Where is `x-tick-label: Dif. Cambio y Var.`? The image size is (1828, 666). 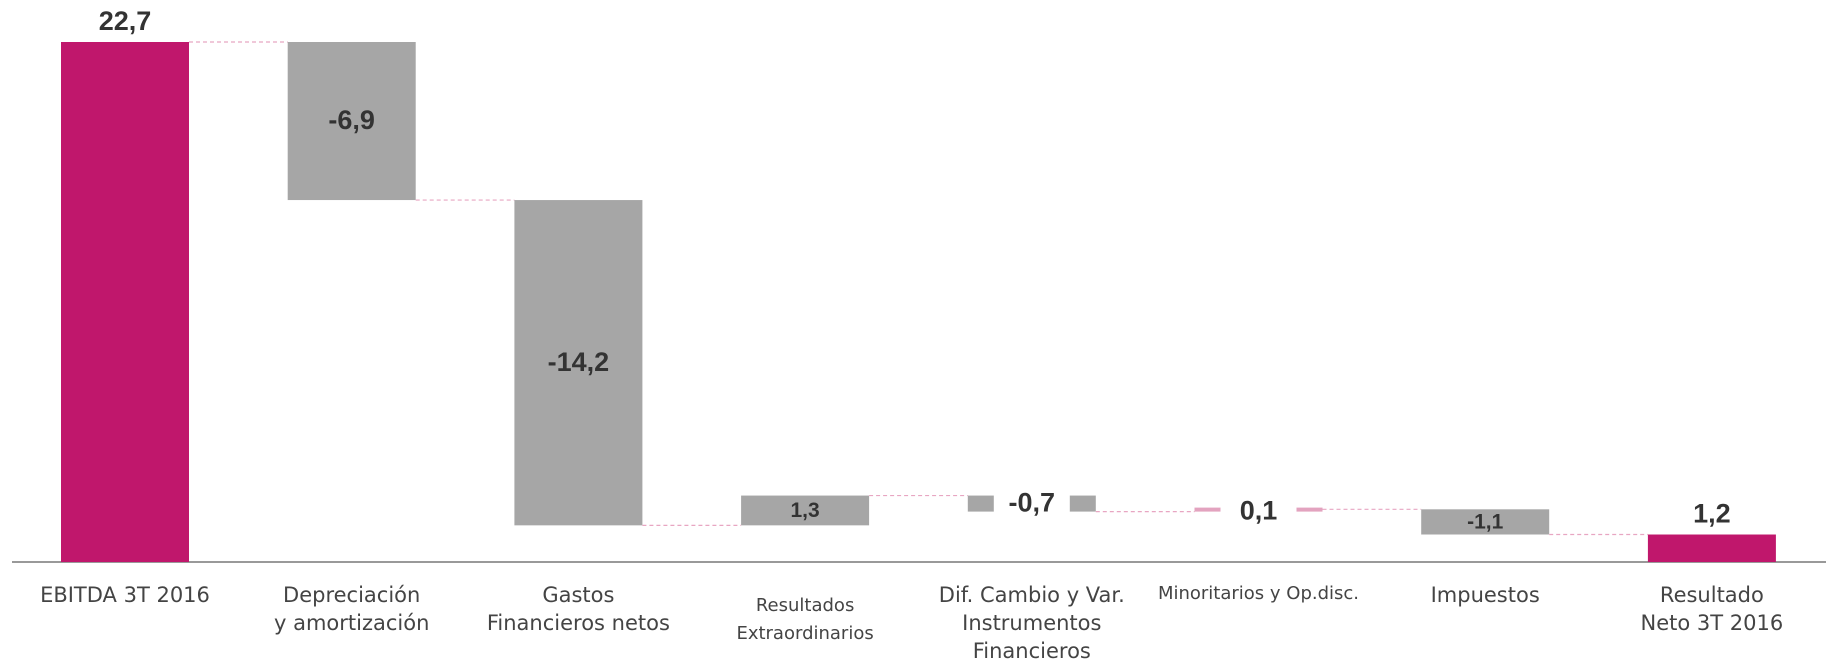 x-tick-label: Dif. Cambio y Var. is located at coordinates (1032, 595).